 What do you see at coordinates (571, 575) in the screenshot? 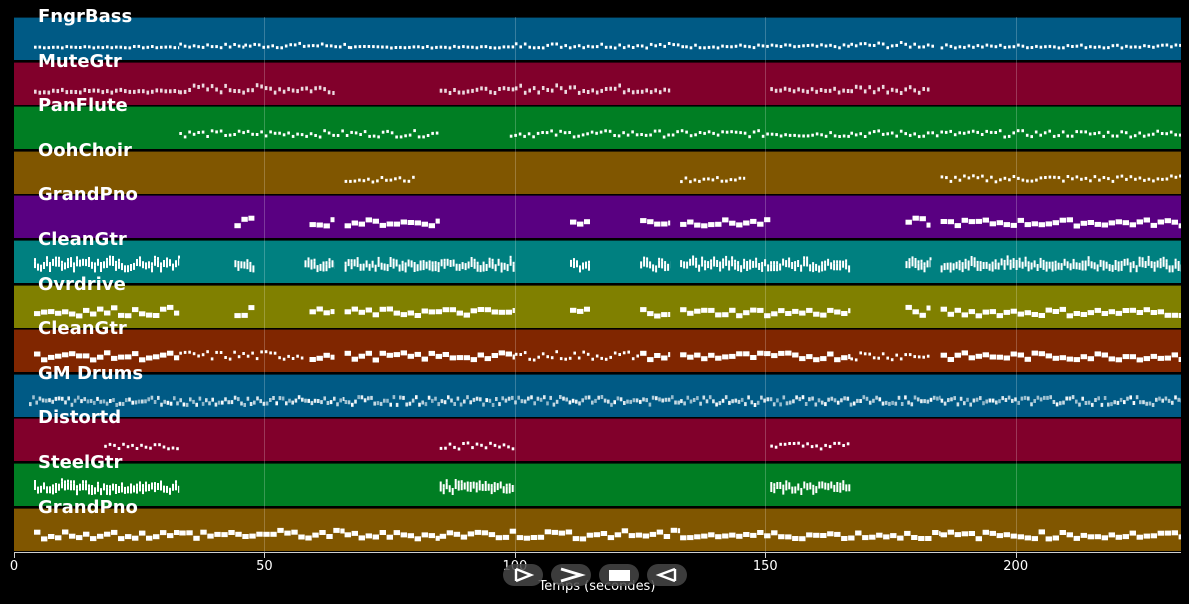
I see `forward-button` at bounding box center [571, 575].